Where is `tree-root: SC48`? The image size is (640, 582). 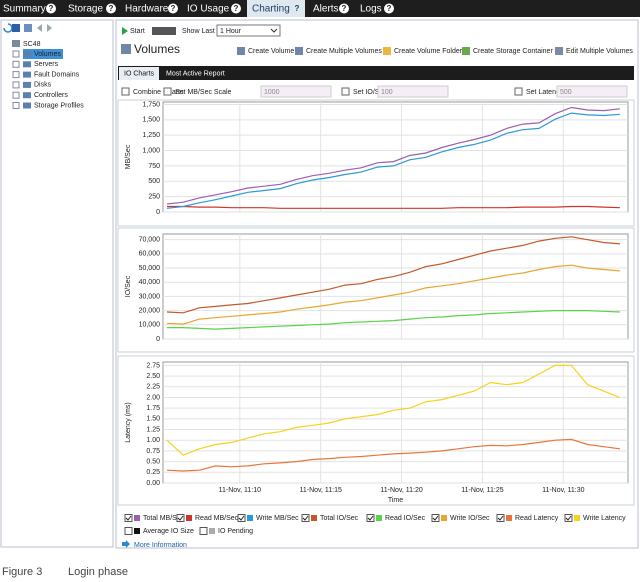
tree-root: SC48 is located at coordinates (32, 44).